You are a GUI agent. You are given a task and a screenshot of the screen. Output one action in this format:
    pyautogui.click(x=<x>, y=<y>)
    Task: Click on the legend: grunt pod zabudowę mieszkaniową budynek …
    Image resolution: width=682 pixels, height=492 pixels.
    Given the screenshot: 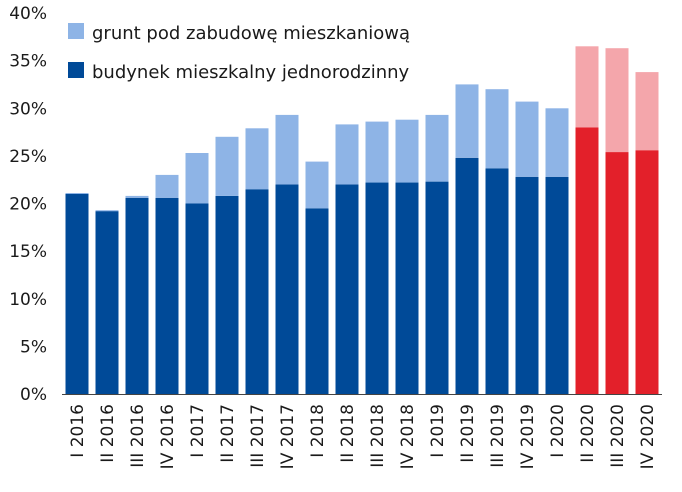 What is the action you would take?
    pyautogui.click(x=239, y=53)
    